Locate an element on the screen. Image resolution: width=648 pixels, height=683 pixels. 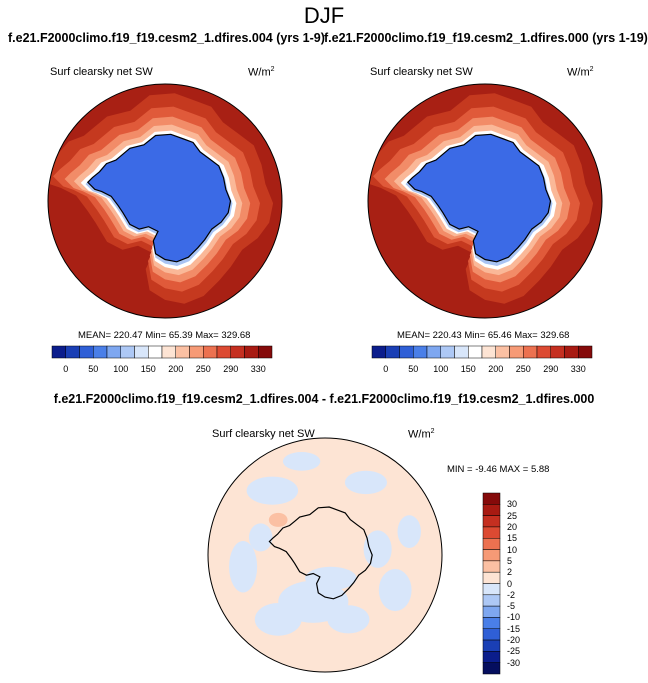
right-stats-label: MEAN= 220.43 Min= 65.46 Max= 329.68 is located at coordinates (483, 335).